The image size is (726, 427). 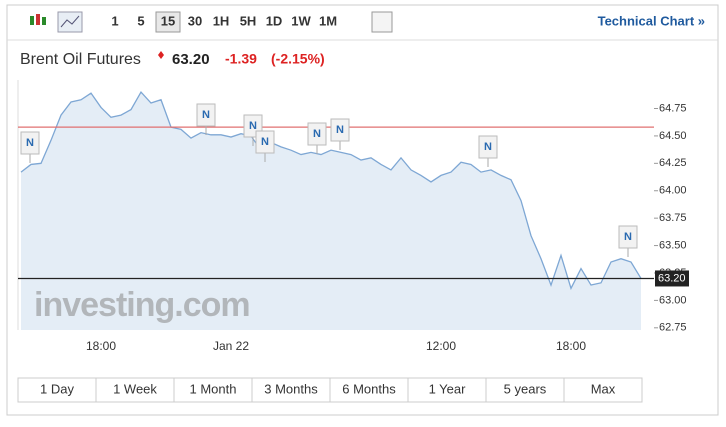 What do you see at coordinates (114, 20) in the screenshot?
I see `interval-button: 1` at bounding box center [114, 20].